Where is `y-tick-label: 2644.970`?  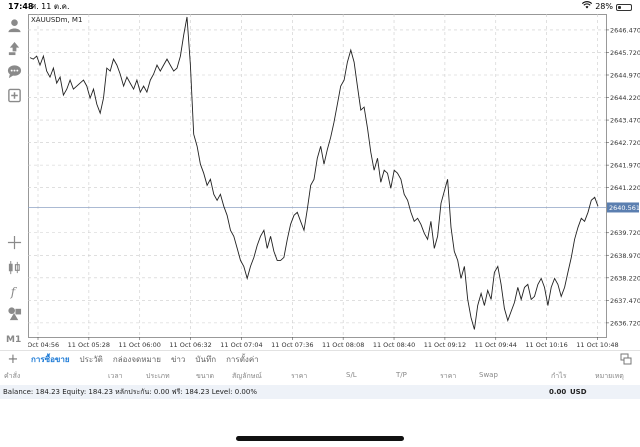 y-tick-label: 2644.970 is located at coordinates (625, 75).